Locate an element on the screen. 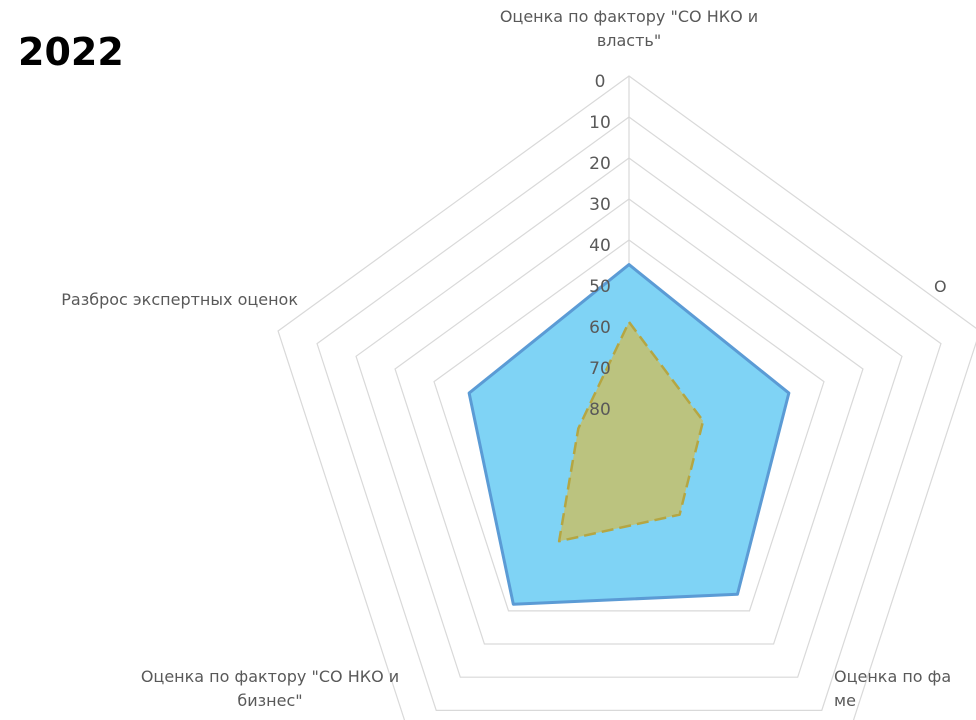 This screenshot has height=720, width=976. tick-label-0: 0 is located at coordinates (600, 82).